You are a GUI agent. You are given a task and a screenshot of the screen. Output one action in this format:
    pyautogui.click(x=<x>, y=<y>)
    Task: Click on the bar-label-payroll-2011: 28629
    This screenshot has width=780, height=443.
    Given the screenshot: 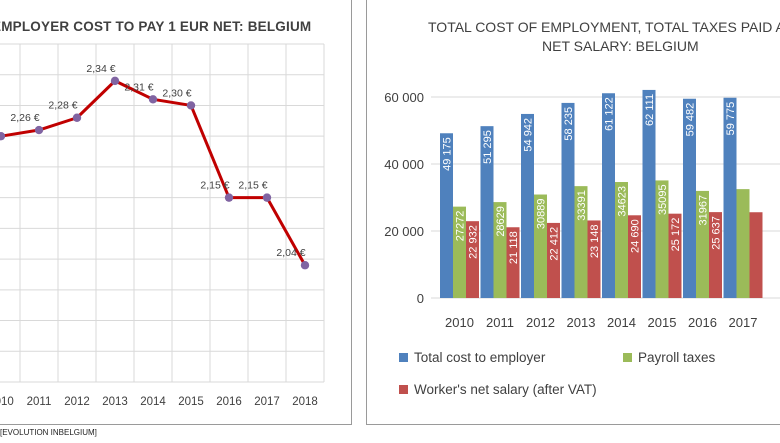 What is the action you would take?
    pyautogui.click(x=501, y=221)
    